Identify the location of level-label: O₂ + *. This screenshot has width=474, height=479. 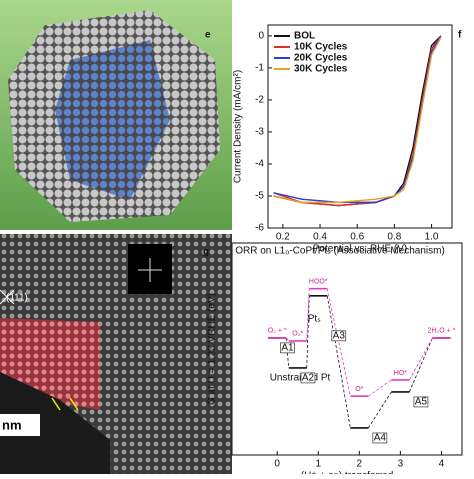
(277, 331).